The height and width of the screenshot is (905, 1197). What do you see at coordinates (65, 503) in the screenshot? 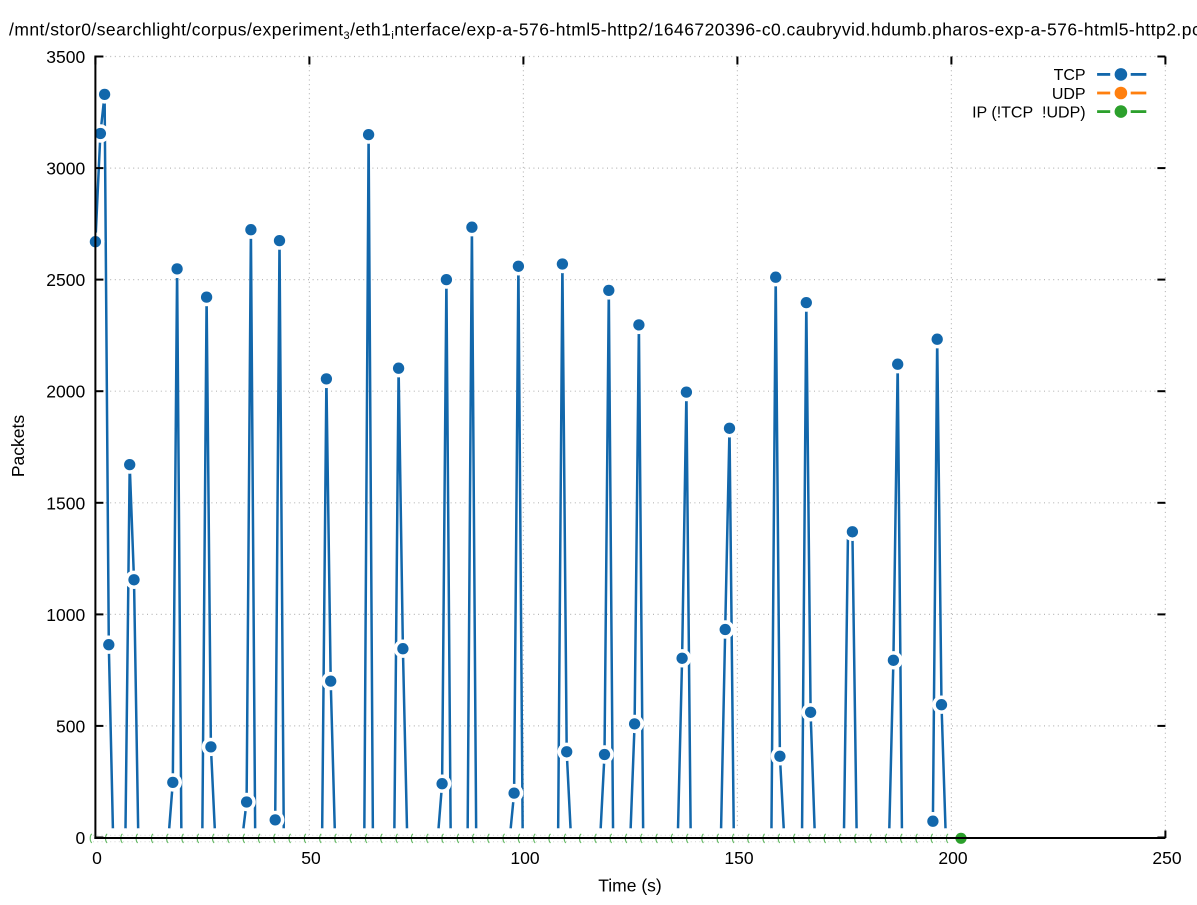
I see `svg-text: 1500` at bounding box center [65, 503].